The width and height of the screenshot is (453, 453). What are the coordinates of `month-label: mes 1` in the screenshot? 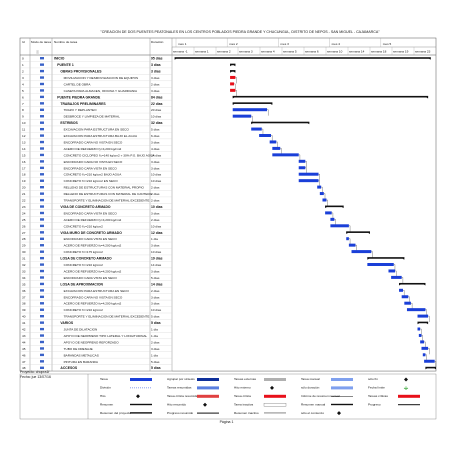 It's located at (182, 44).